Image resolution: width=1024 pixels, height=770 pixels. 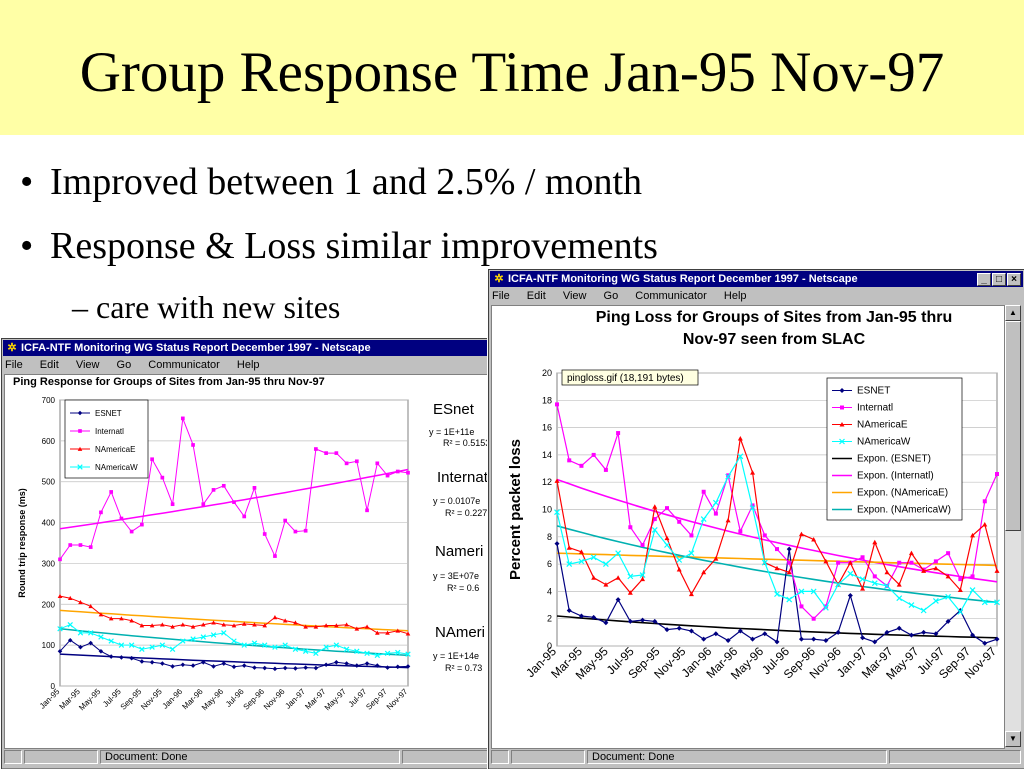 What do you see at coordinates (547, 400) in the screenshot?
I see `y-tick-label: 18` at bounding box center [547, 400].